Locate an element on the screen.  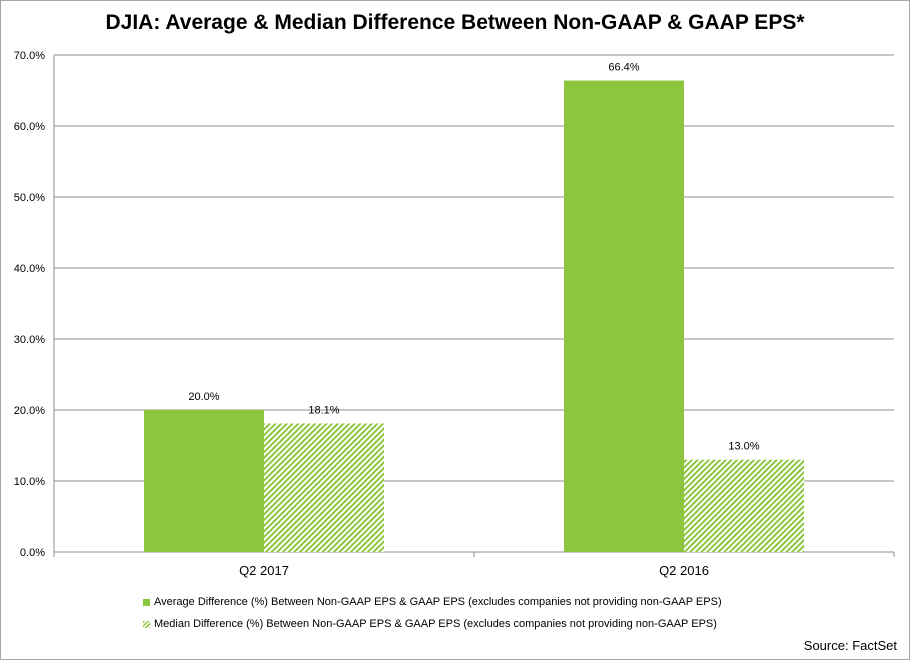
data-label: 66.4% is located at coordinates (623, 68).